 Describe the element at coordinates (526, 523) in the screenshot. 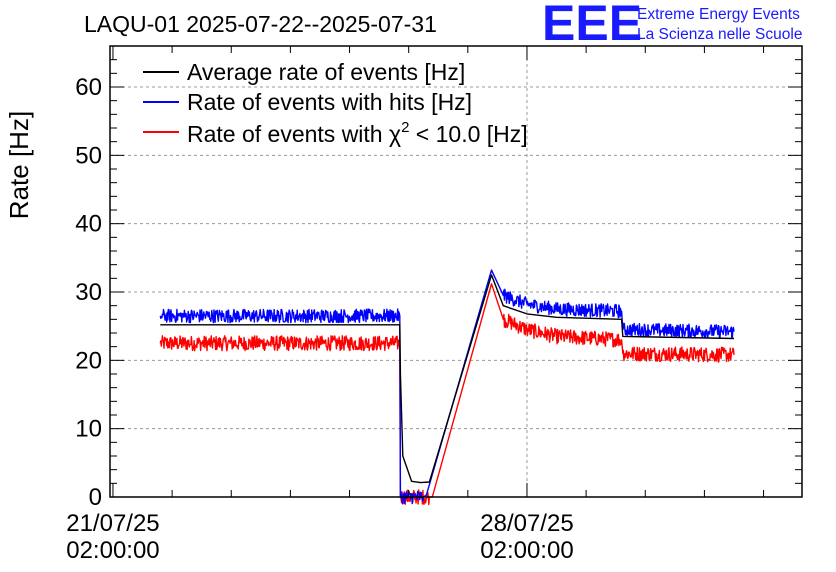

I see `x-tick-label-date: 28/07/25` at that location.